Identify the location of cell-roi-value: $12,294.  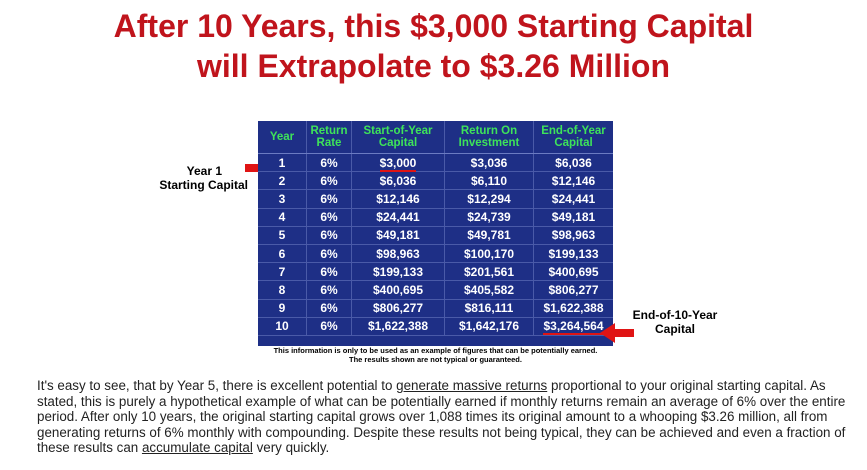
(489, 198).